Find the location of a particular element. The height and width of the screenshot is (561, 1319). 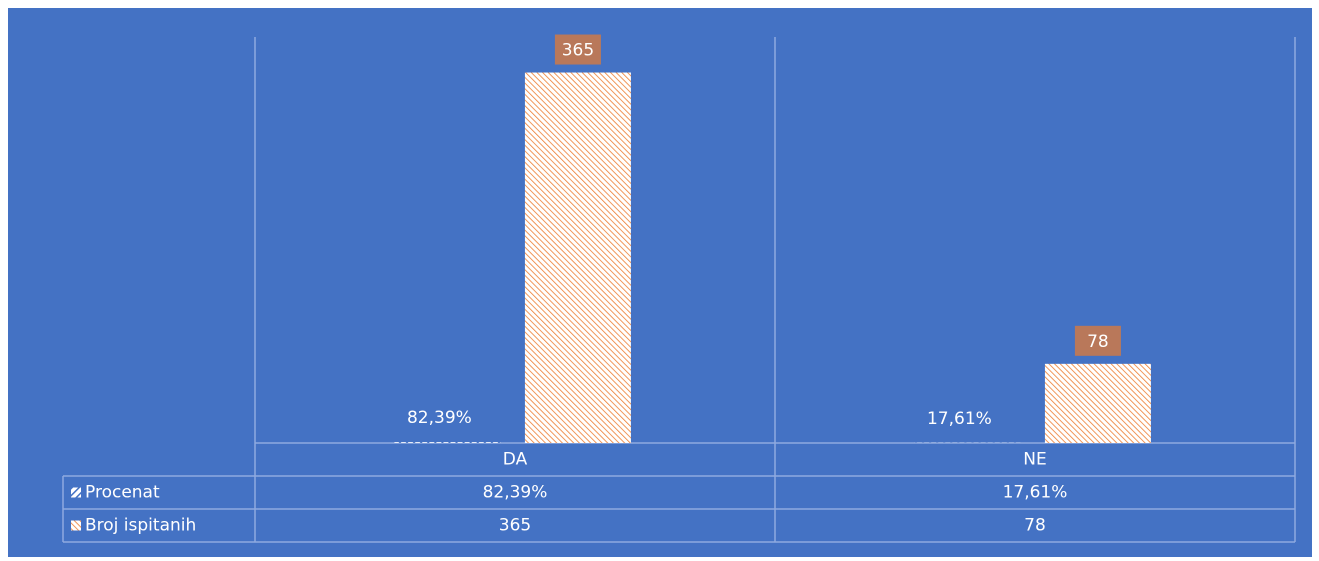

data-label: 82,39% is located at coordinates (439, 418).